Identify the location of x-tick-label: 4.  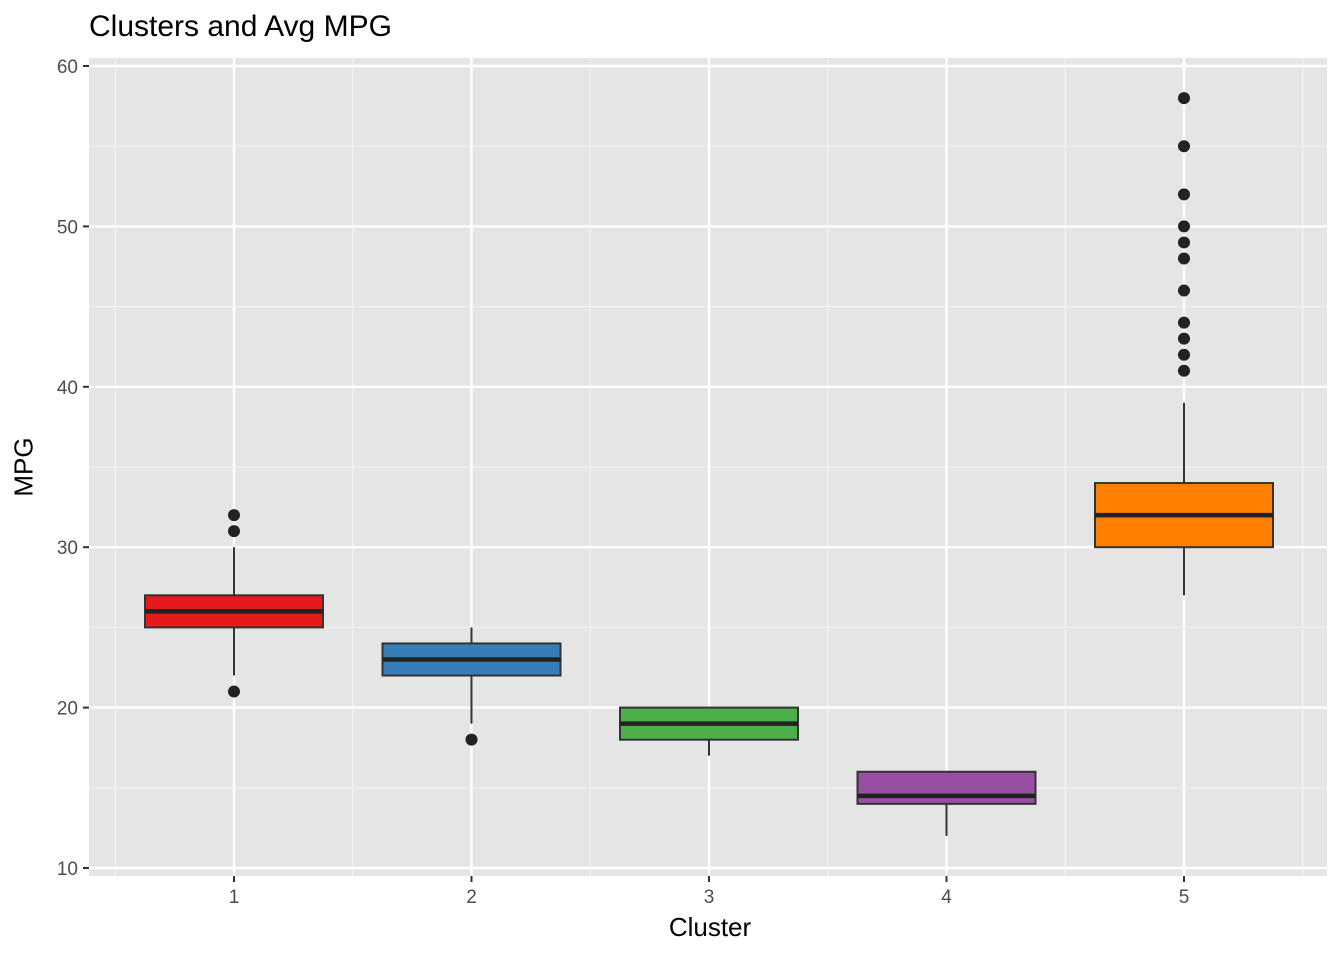
(946, 897).